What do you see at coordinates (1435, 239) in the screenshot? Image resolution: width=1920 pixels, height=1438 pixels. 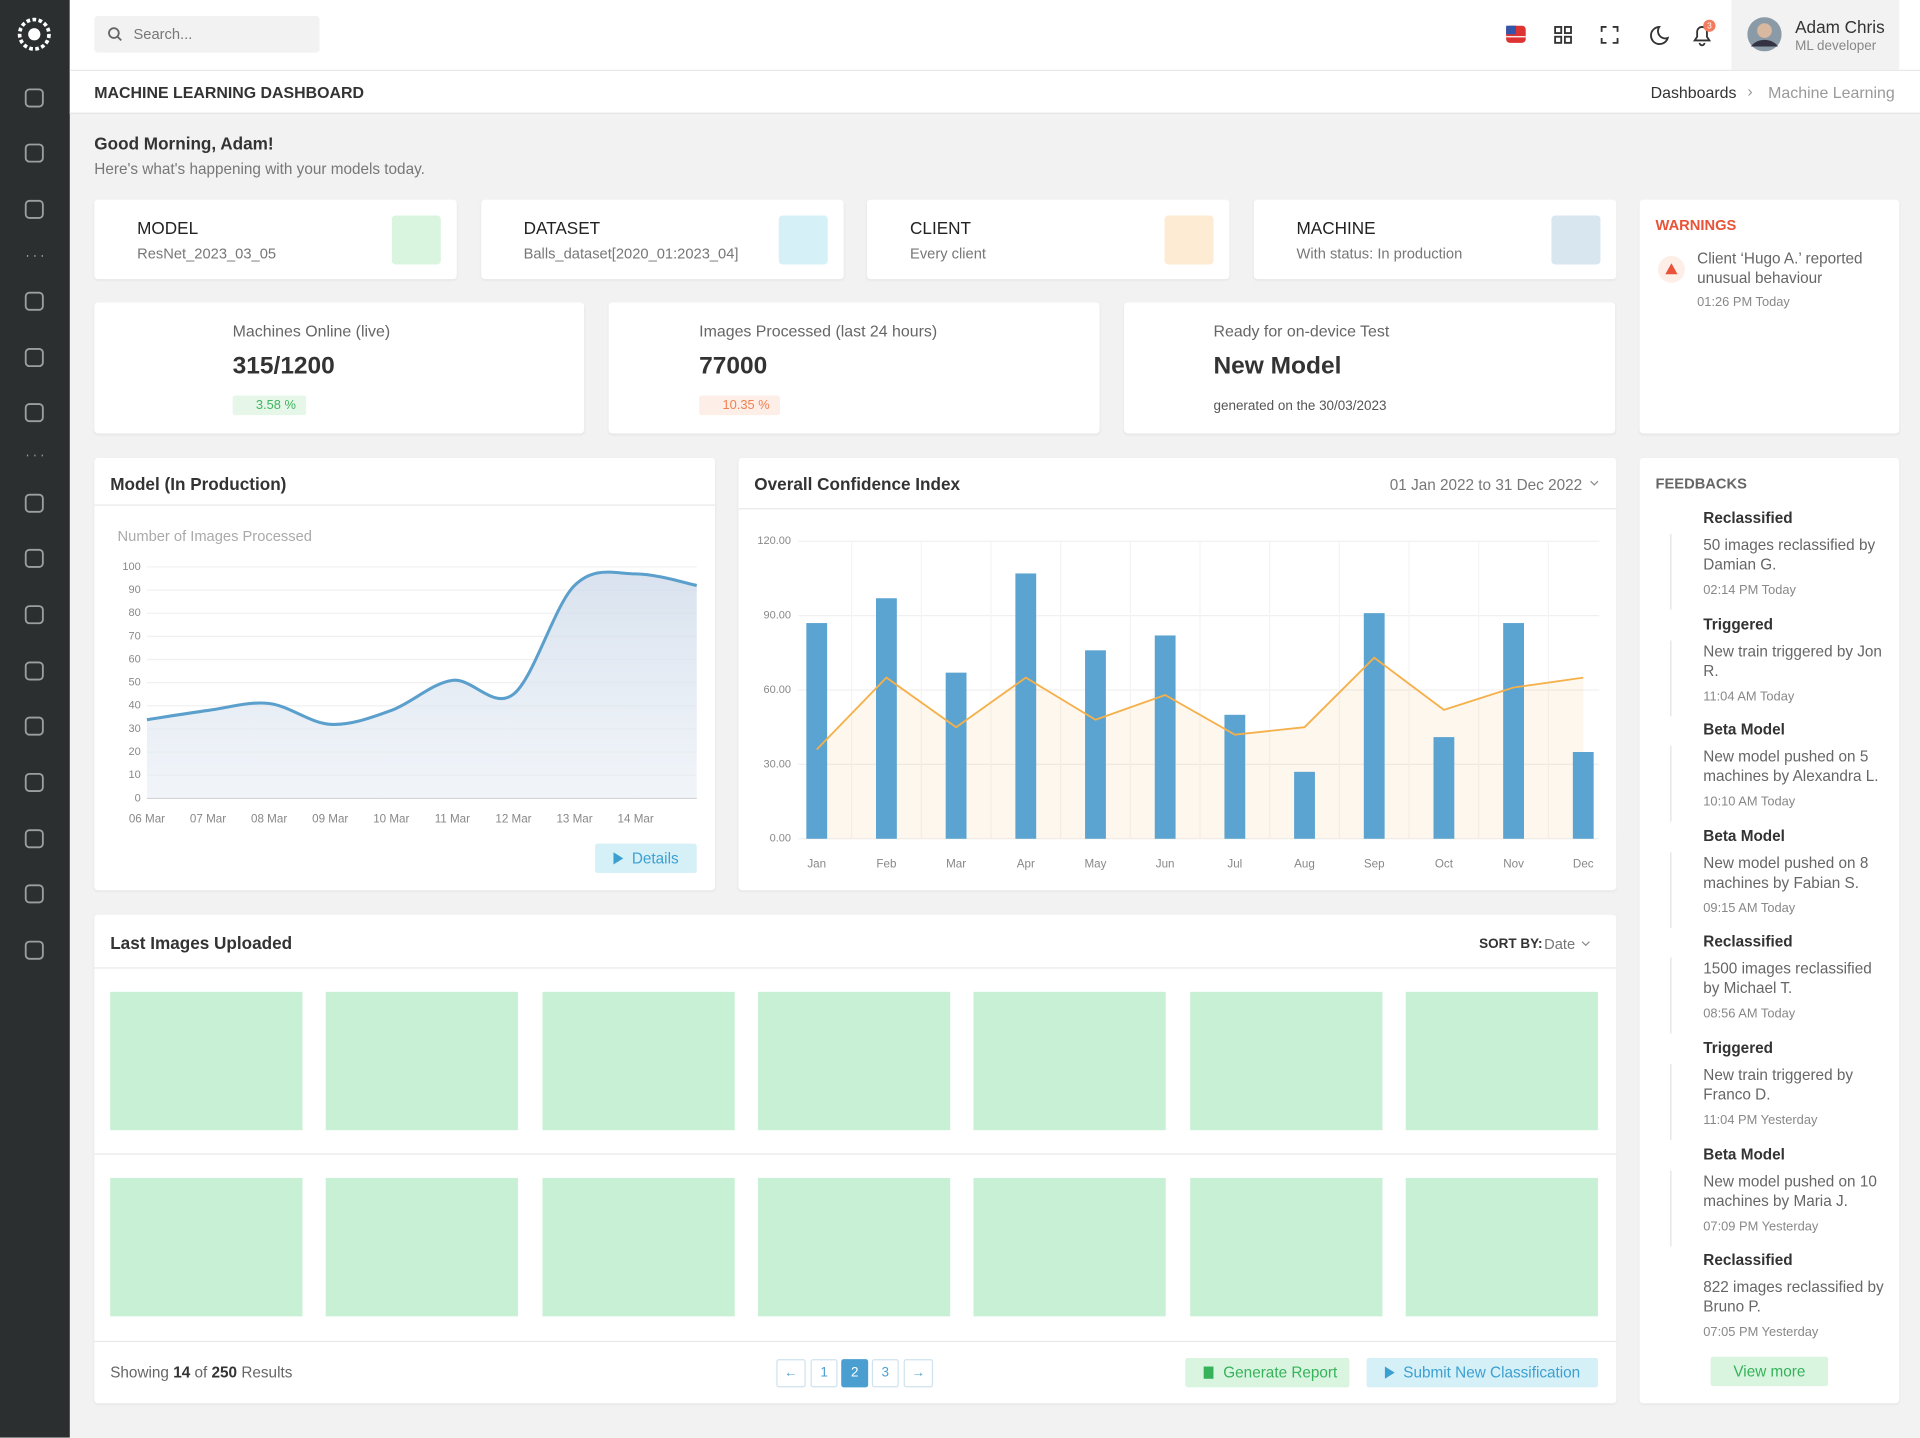 I see `filter-card: MACHINE With status: In production` at bounding box center [1435, 239].